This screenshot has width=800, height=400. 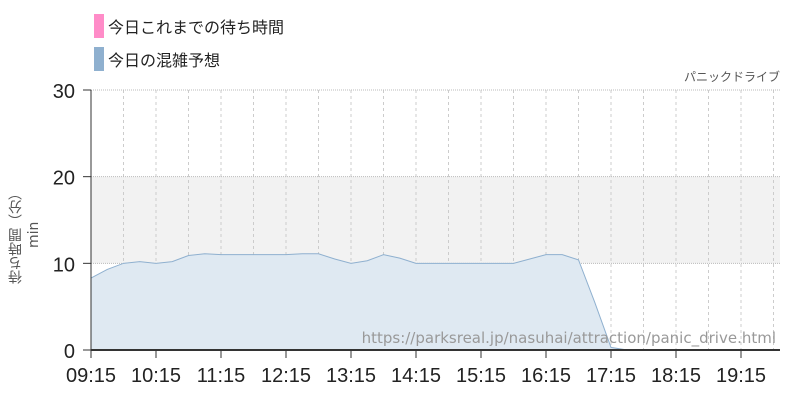 I want to click on x-tick-label: 17:15, so click(x=611, y=376).